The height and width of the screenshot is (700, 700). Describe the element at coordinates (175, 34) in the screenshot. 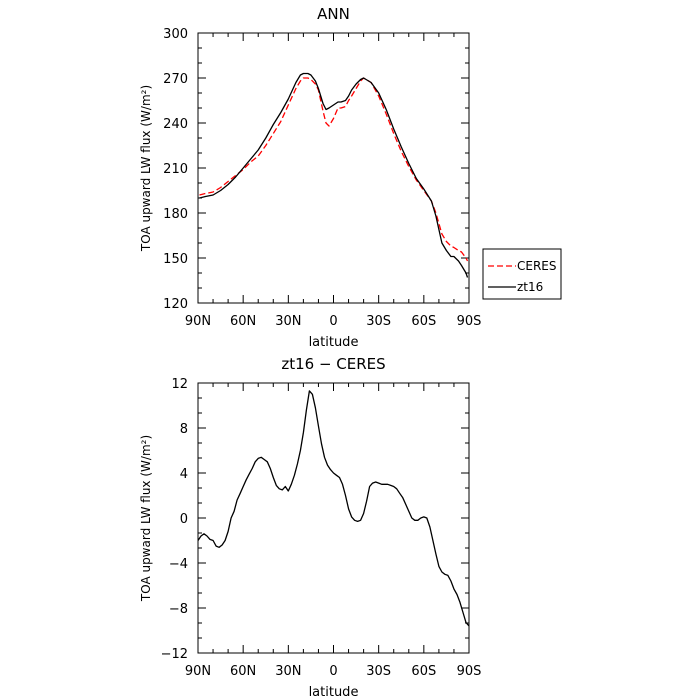

I see `y-tick-label: 300` at that location.